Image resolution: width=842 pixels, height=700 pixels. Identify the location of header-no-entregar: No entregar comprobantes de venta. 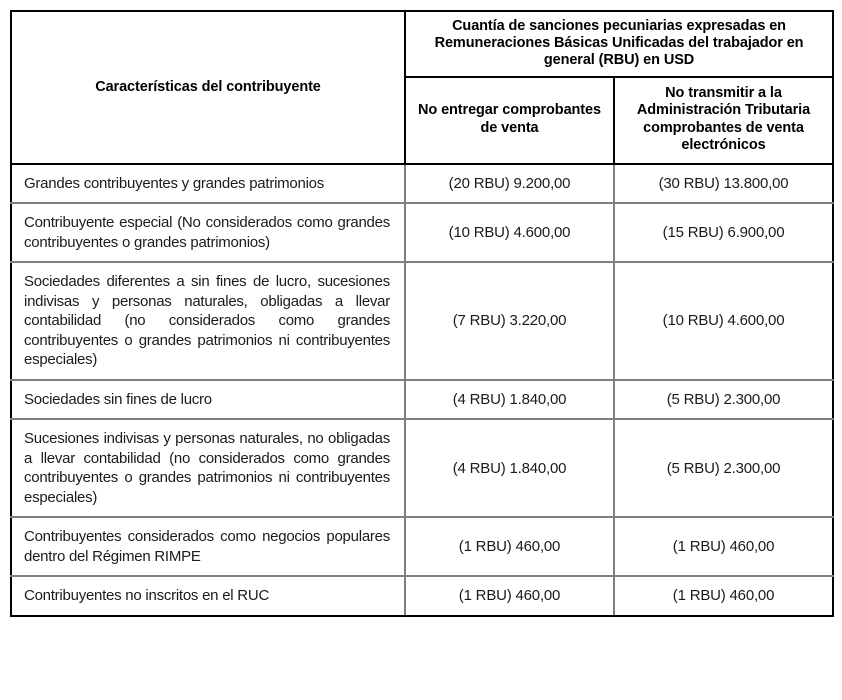
(509, 120).